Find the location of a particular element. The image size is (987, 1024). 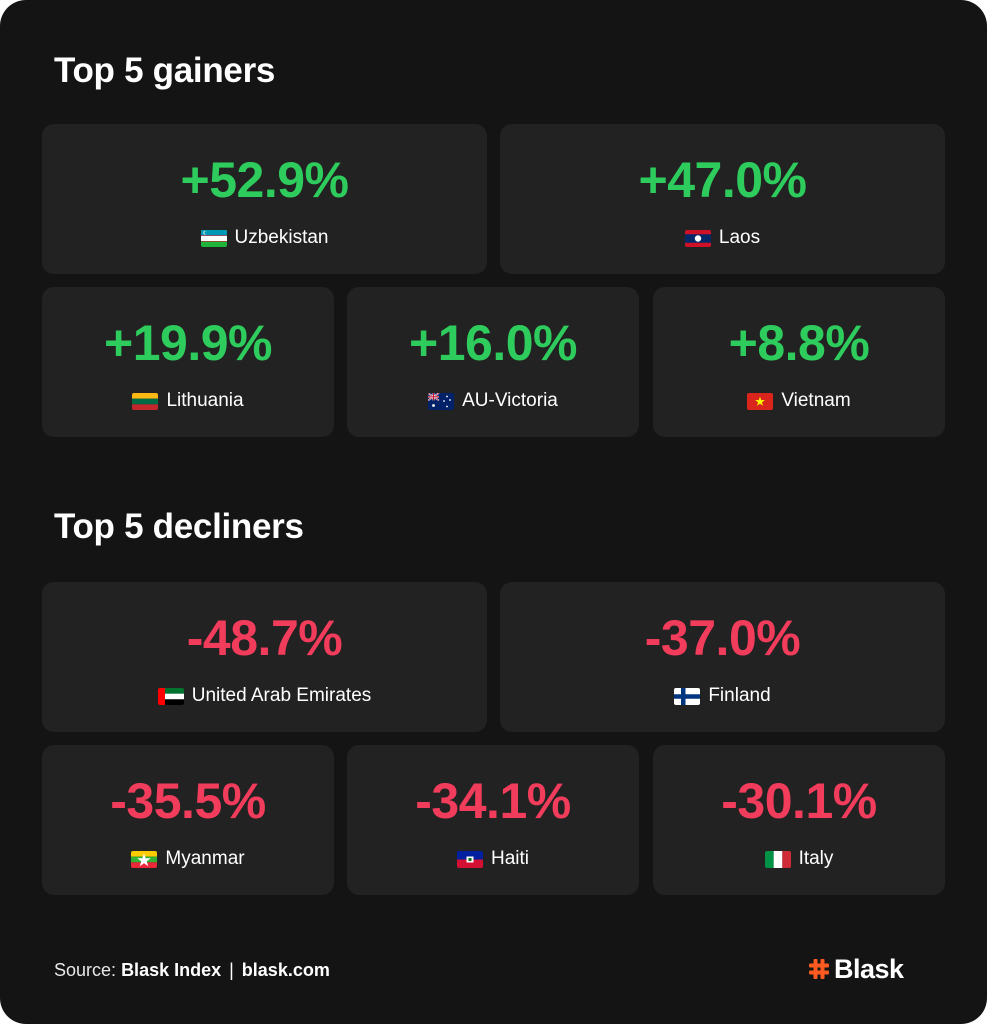

decliner-country: Myanmar is located at coordinates (188, 859).